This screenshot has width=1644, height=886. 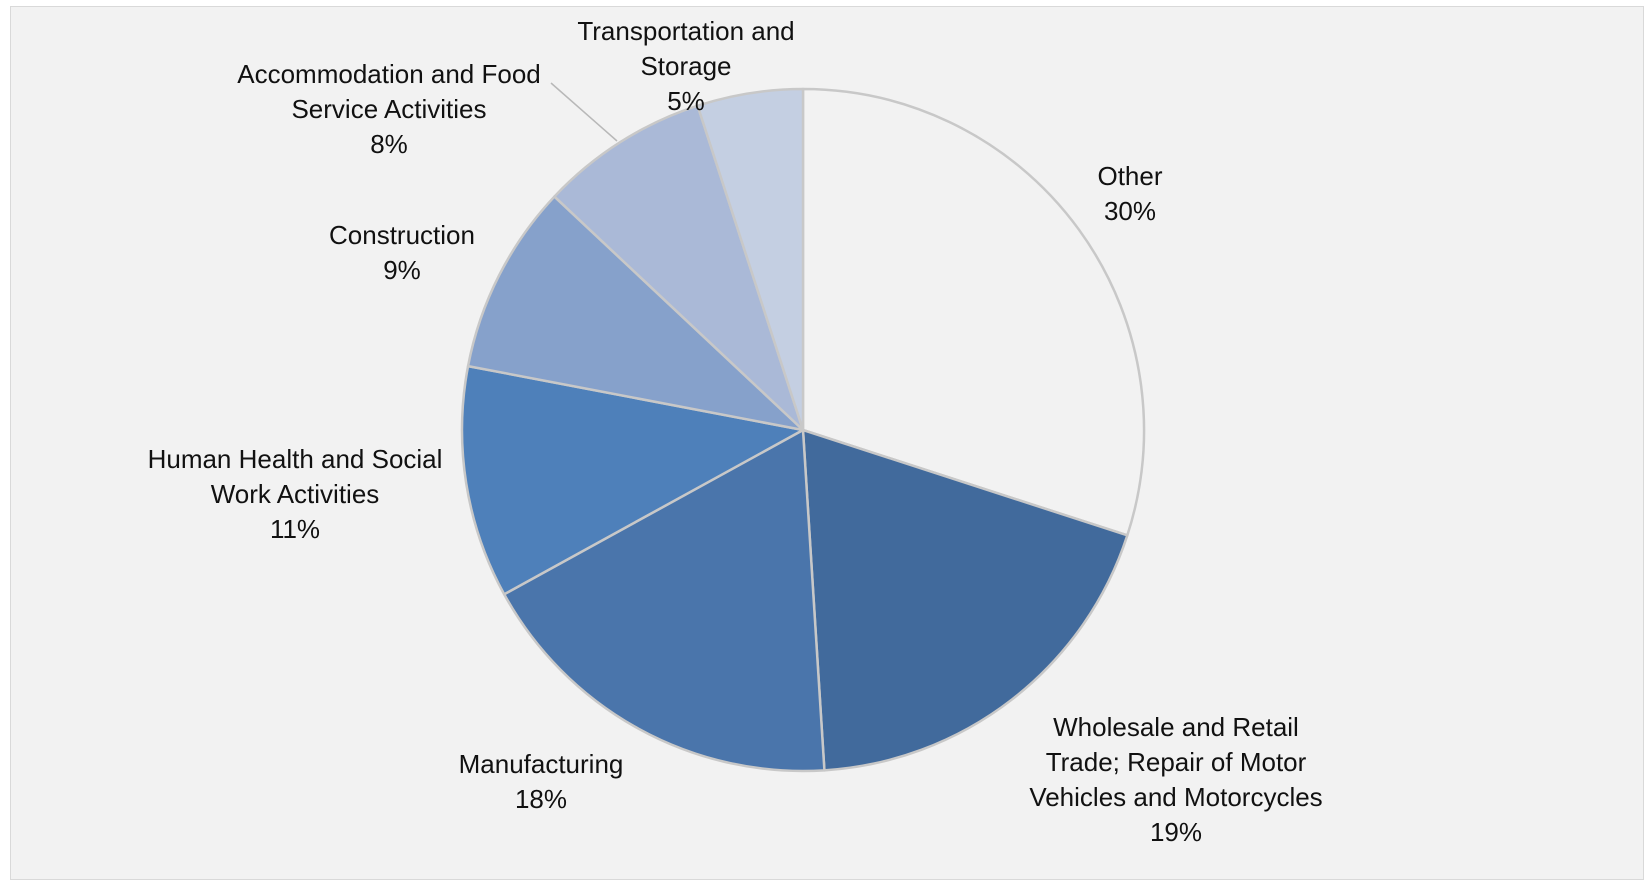 I want to click on slice-name-label: Storage, so click(x=685, y=66).